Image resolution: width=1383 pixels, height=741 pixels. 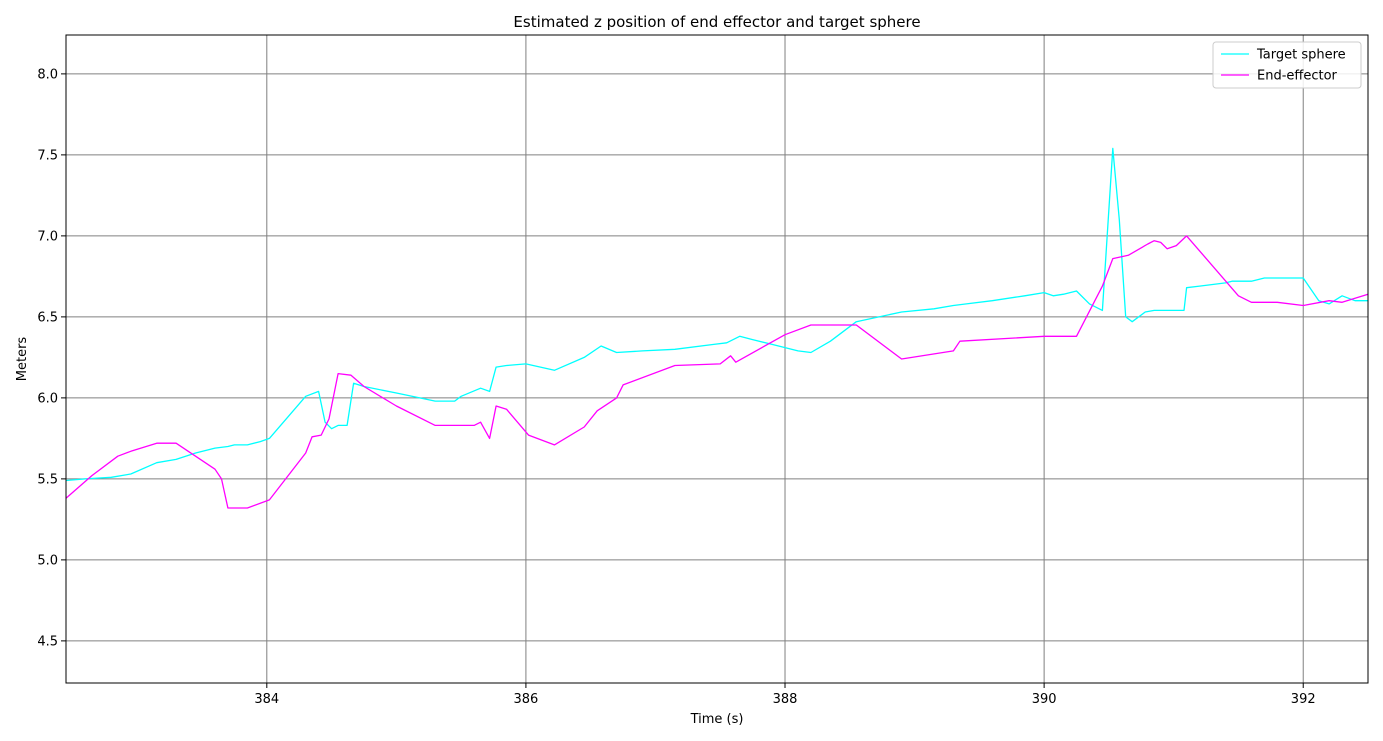 What do you see at coordinates (47, 317) in the screenshot?
I see `y-tick-label: 6.5` at bounding box center [47, 317].